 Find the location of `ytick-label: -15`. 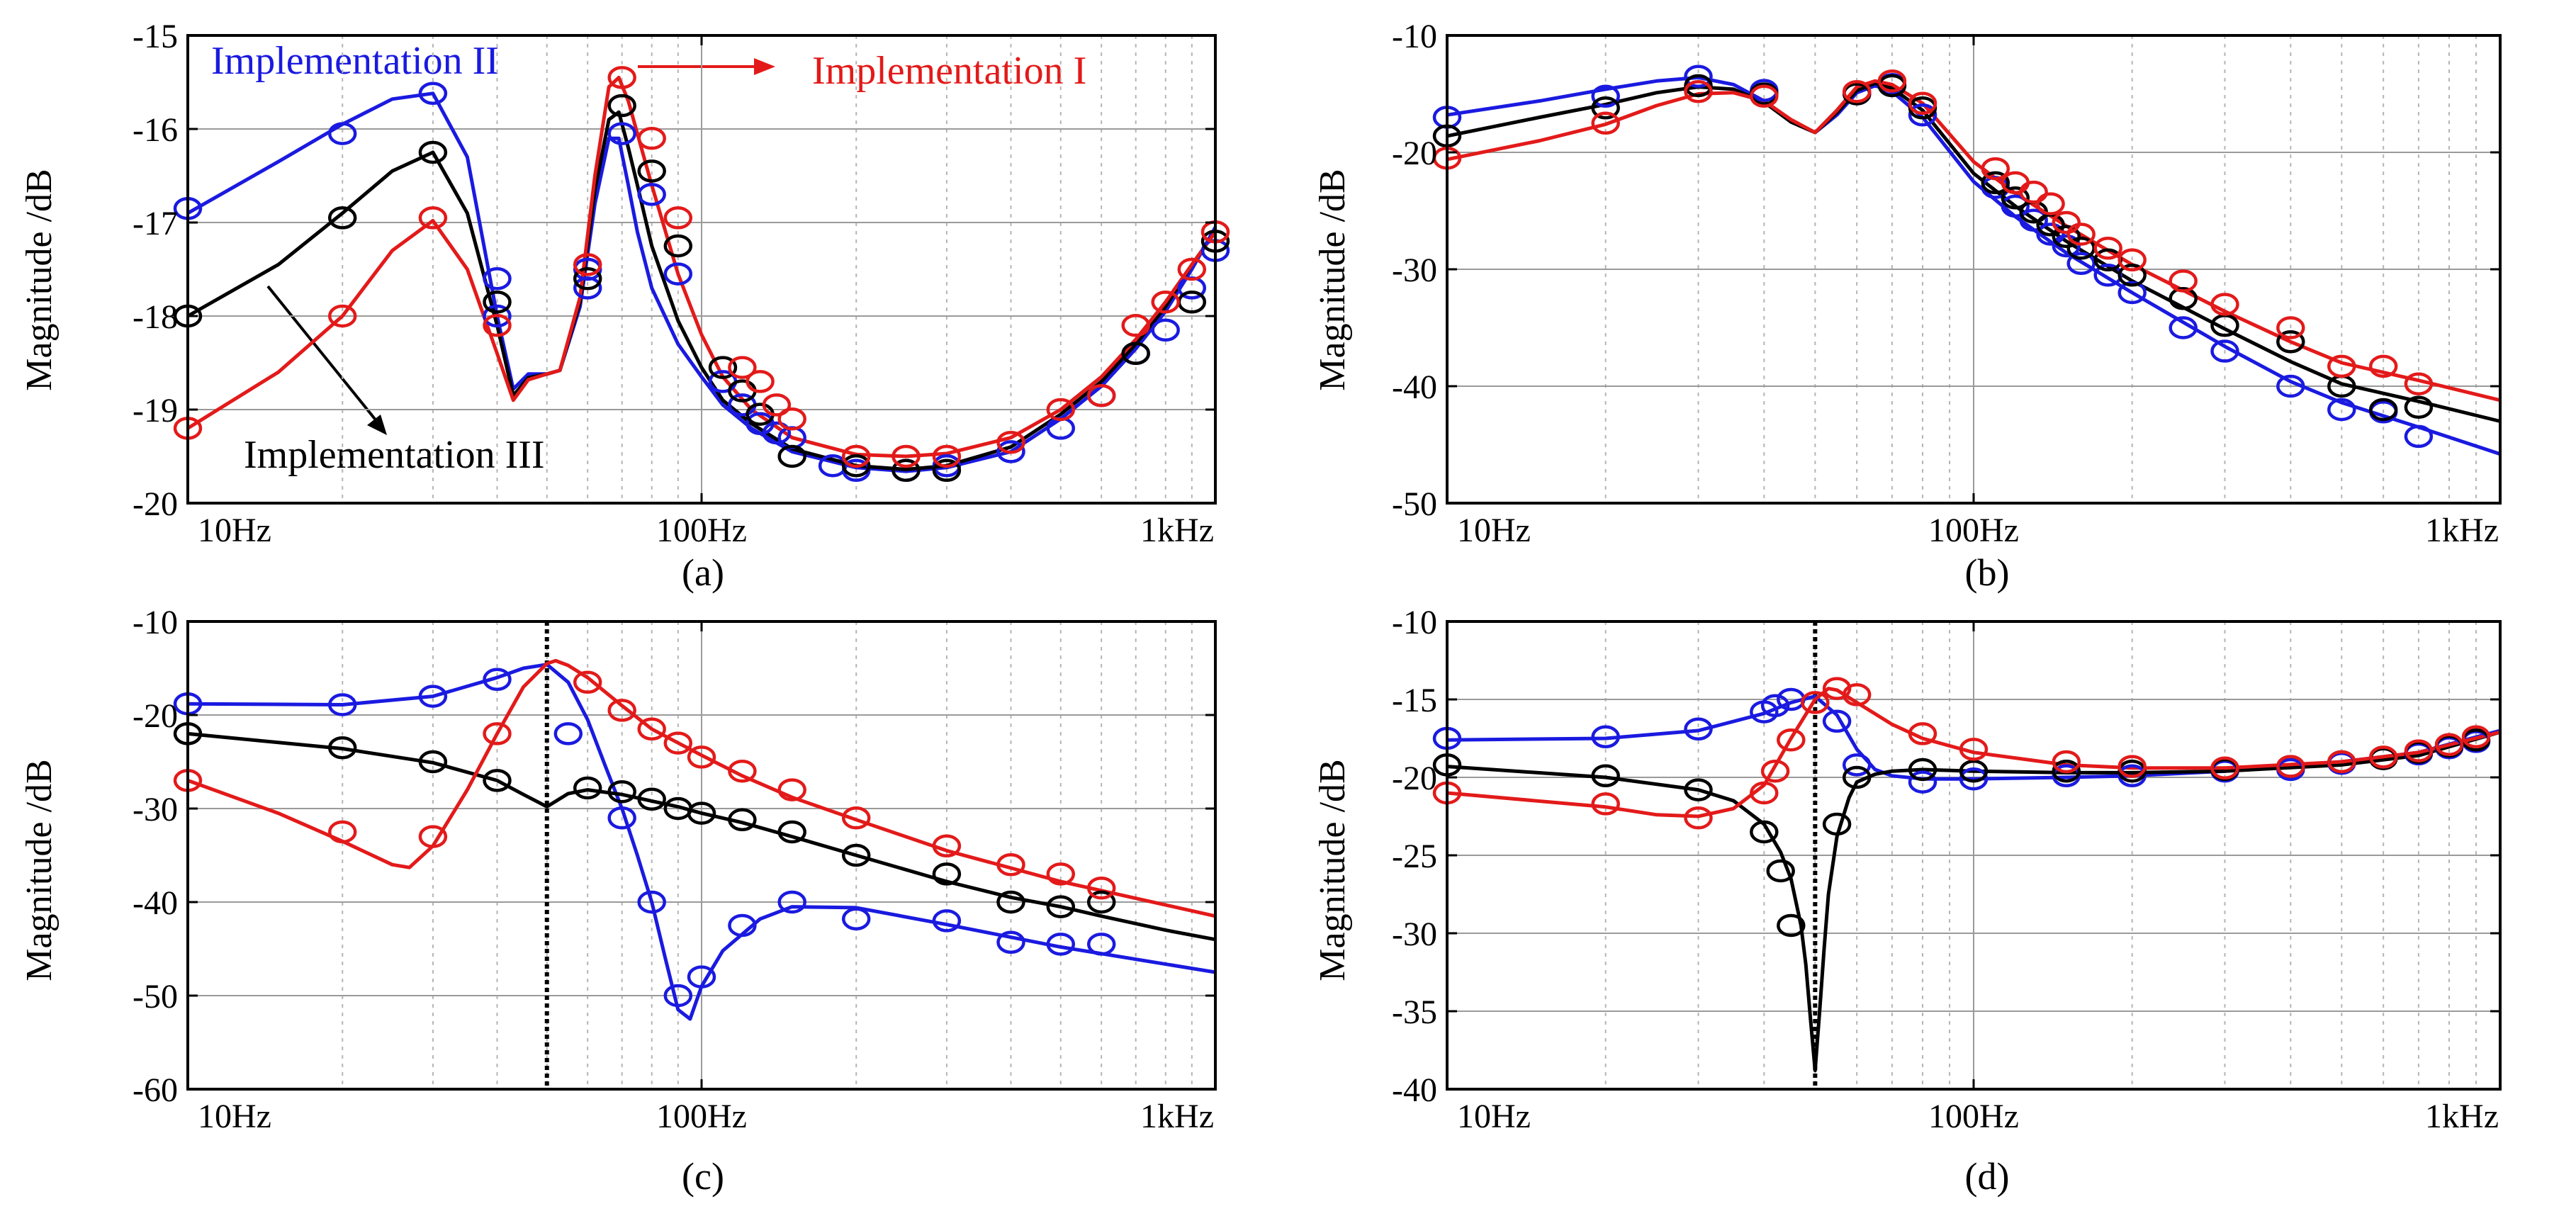

ytick-label: -15 is located at coordinates (155, 36).